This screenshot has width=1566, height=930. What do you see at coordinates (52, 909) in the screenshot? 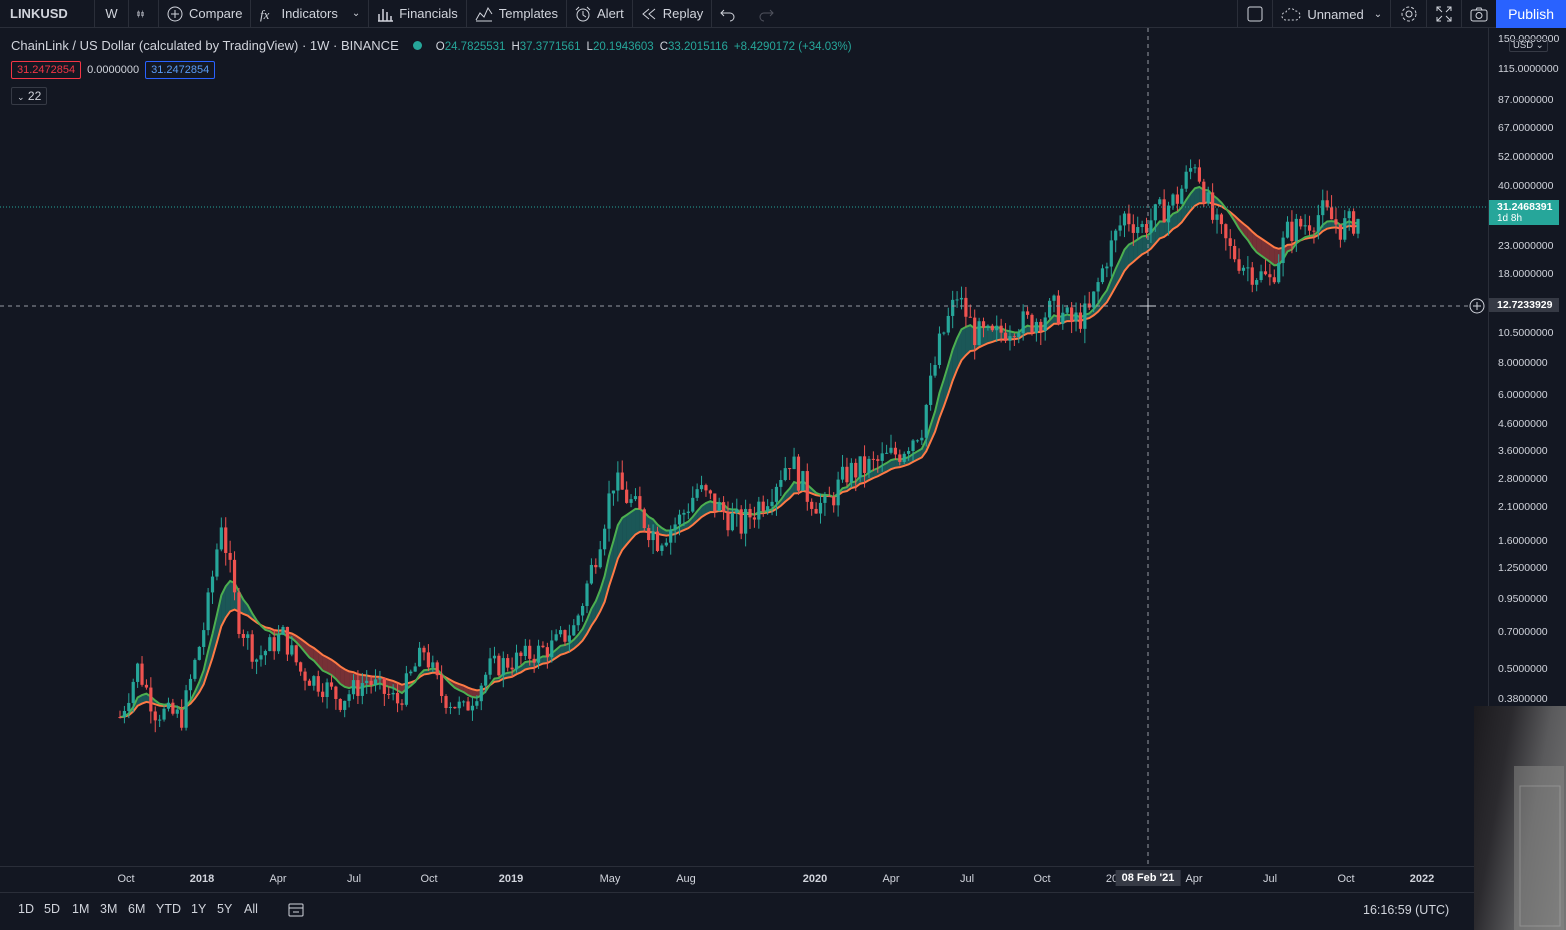
I see `range-5d: 5D` at bounding box center [52, 909].